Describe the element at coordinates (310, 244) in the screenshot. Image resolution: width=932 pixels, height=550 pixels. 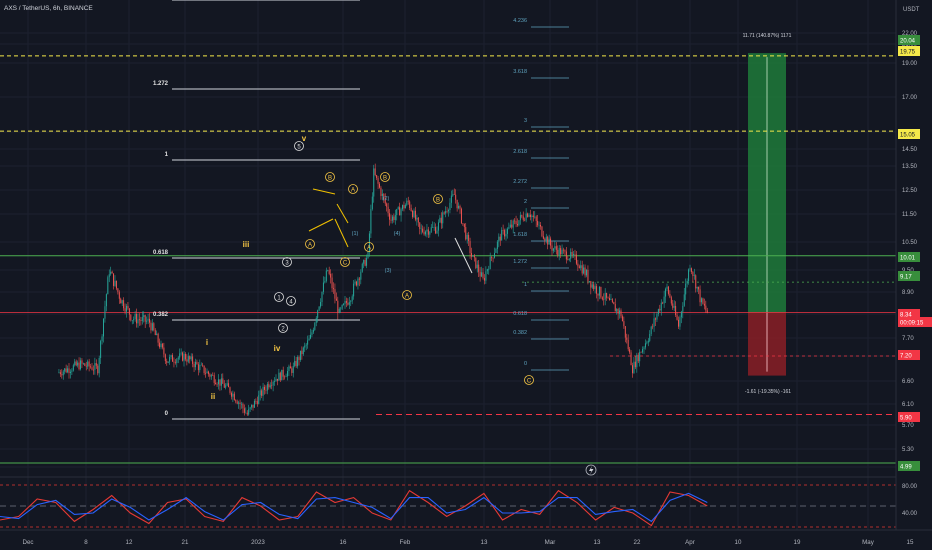
I see `wave-circle-letter` at that location.